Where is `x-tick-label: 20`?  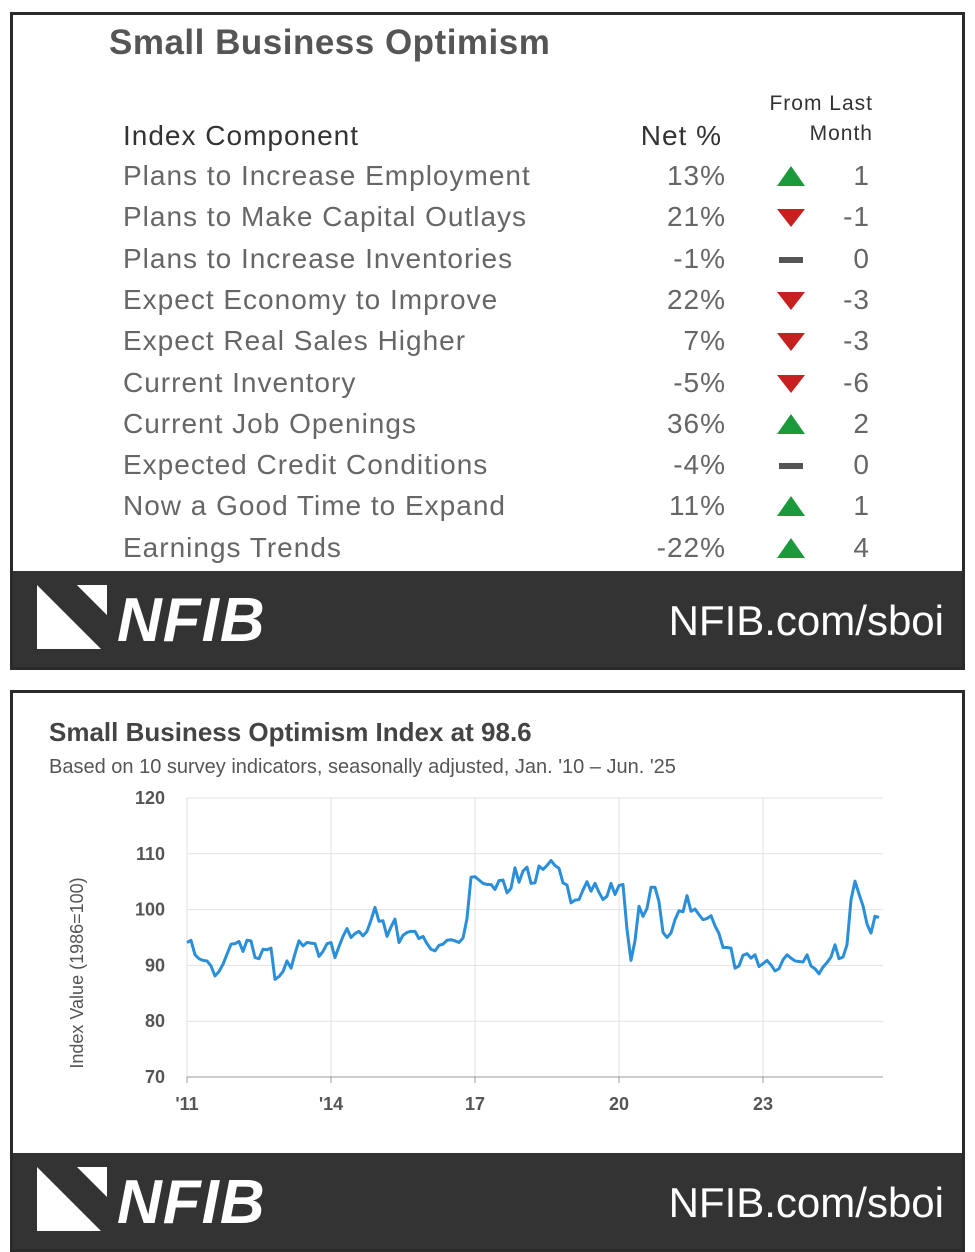 x-tick-label: 20 is located at coordinates (619, 1104).